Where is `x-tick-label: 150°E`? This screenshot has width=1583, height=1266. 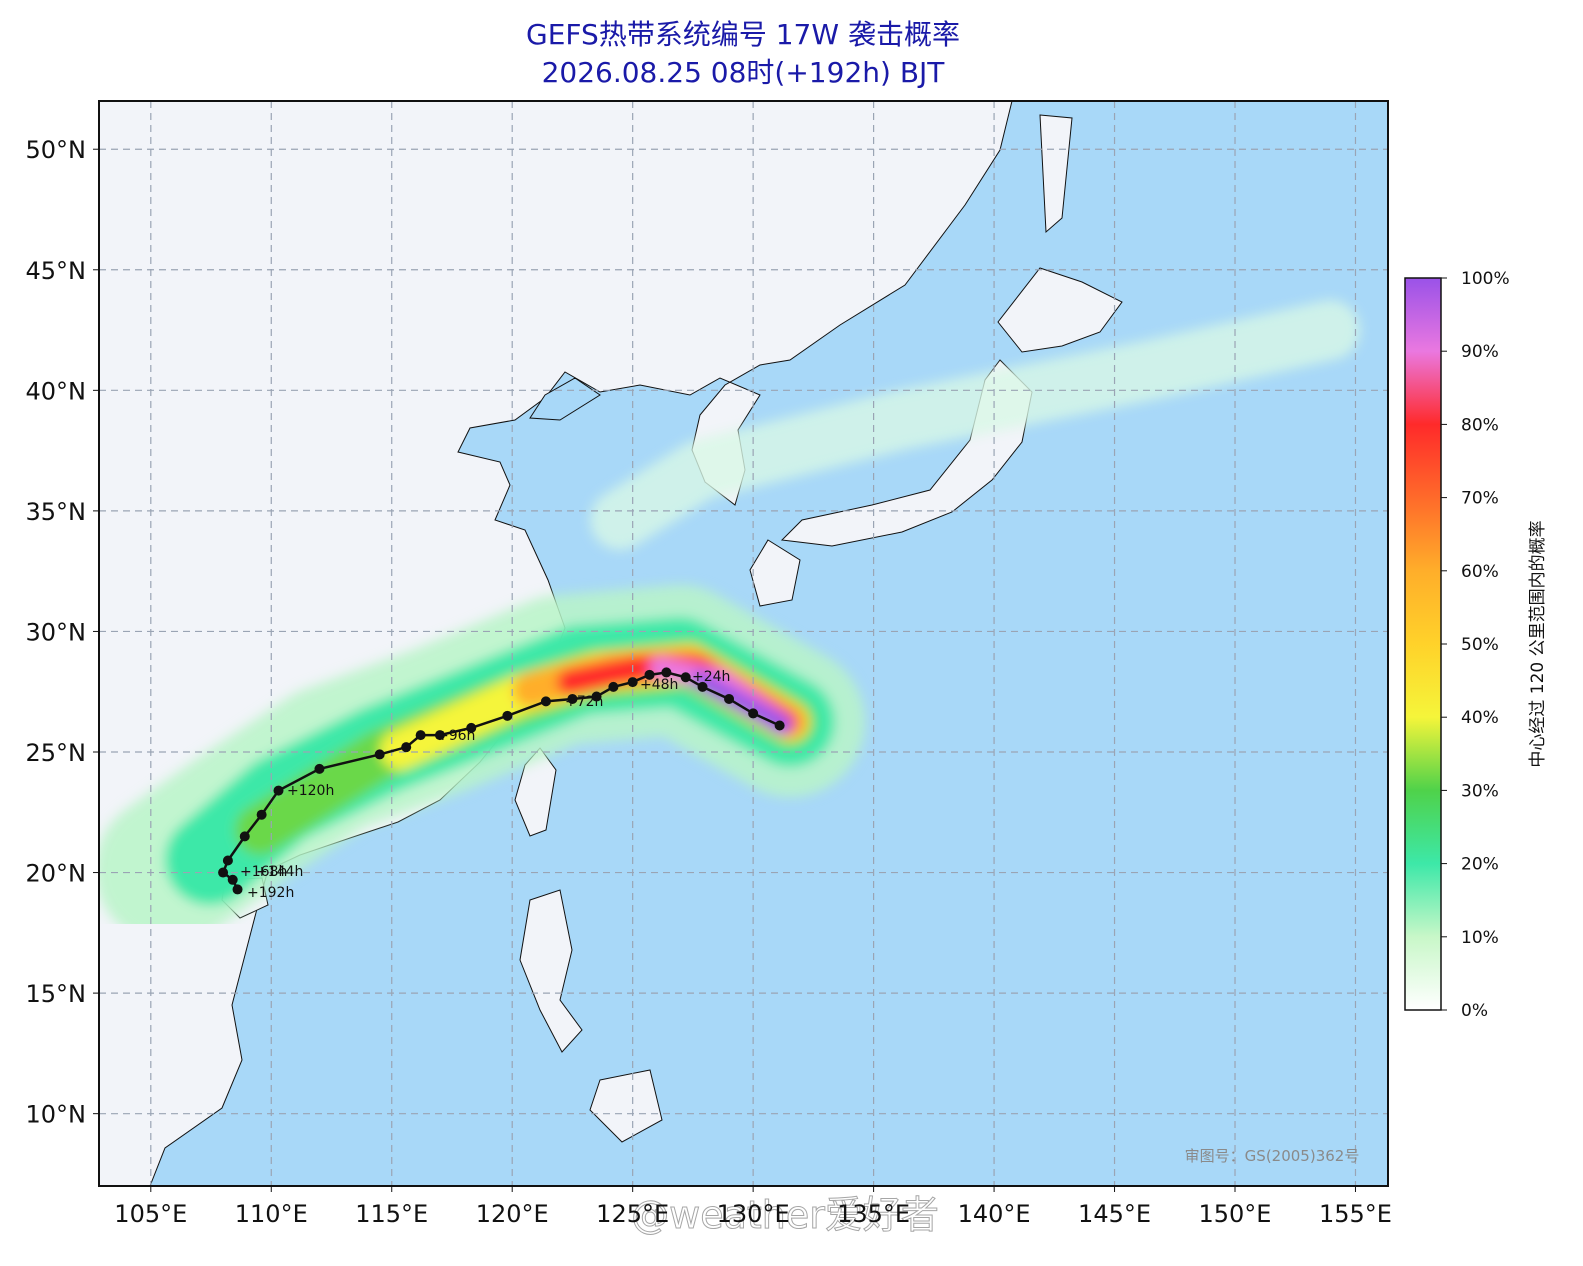
x-tick-label: 150°E is located at coordinates (1235, 1214).